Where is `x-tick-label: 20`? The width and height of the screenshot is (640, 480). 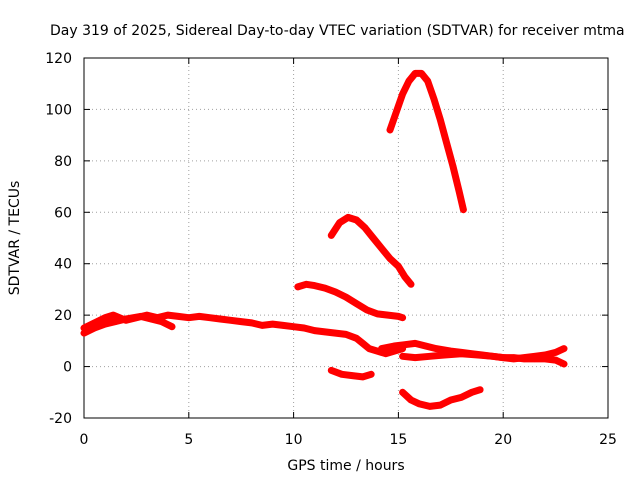 x-tick-label: 20 is located at coordinates (503, 440).